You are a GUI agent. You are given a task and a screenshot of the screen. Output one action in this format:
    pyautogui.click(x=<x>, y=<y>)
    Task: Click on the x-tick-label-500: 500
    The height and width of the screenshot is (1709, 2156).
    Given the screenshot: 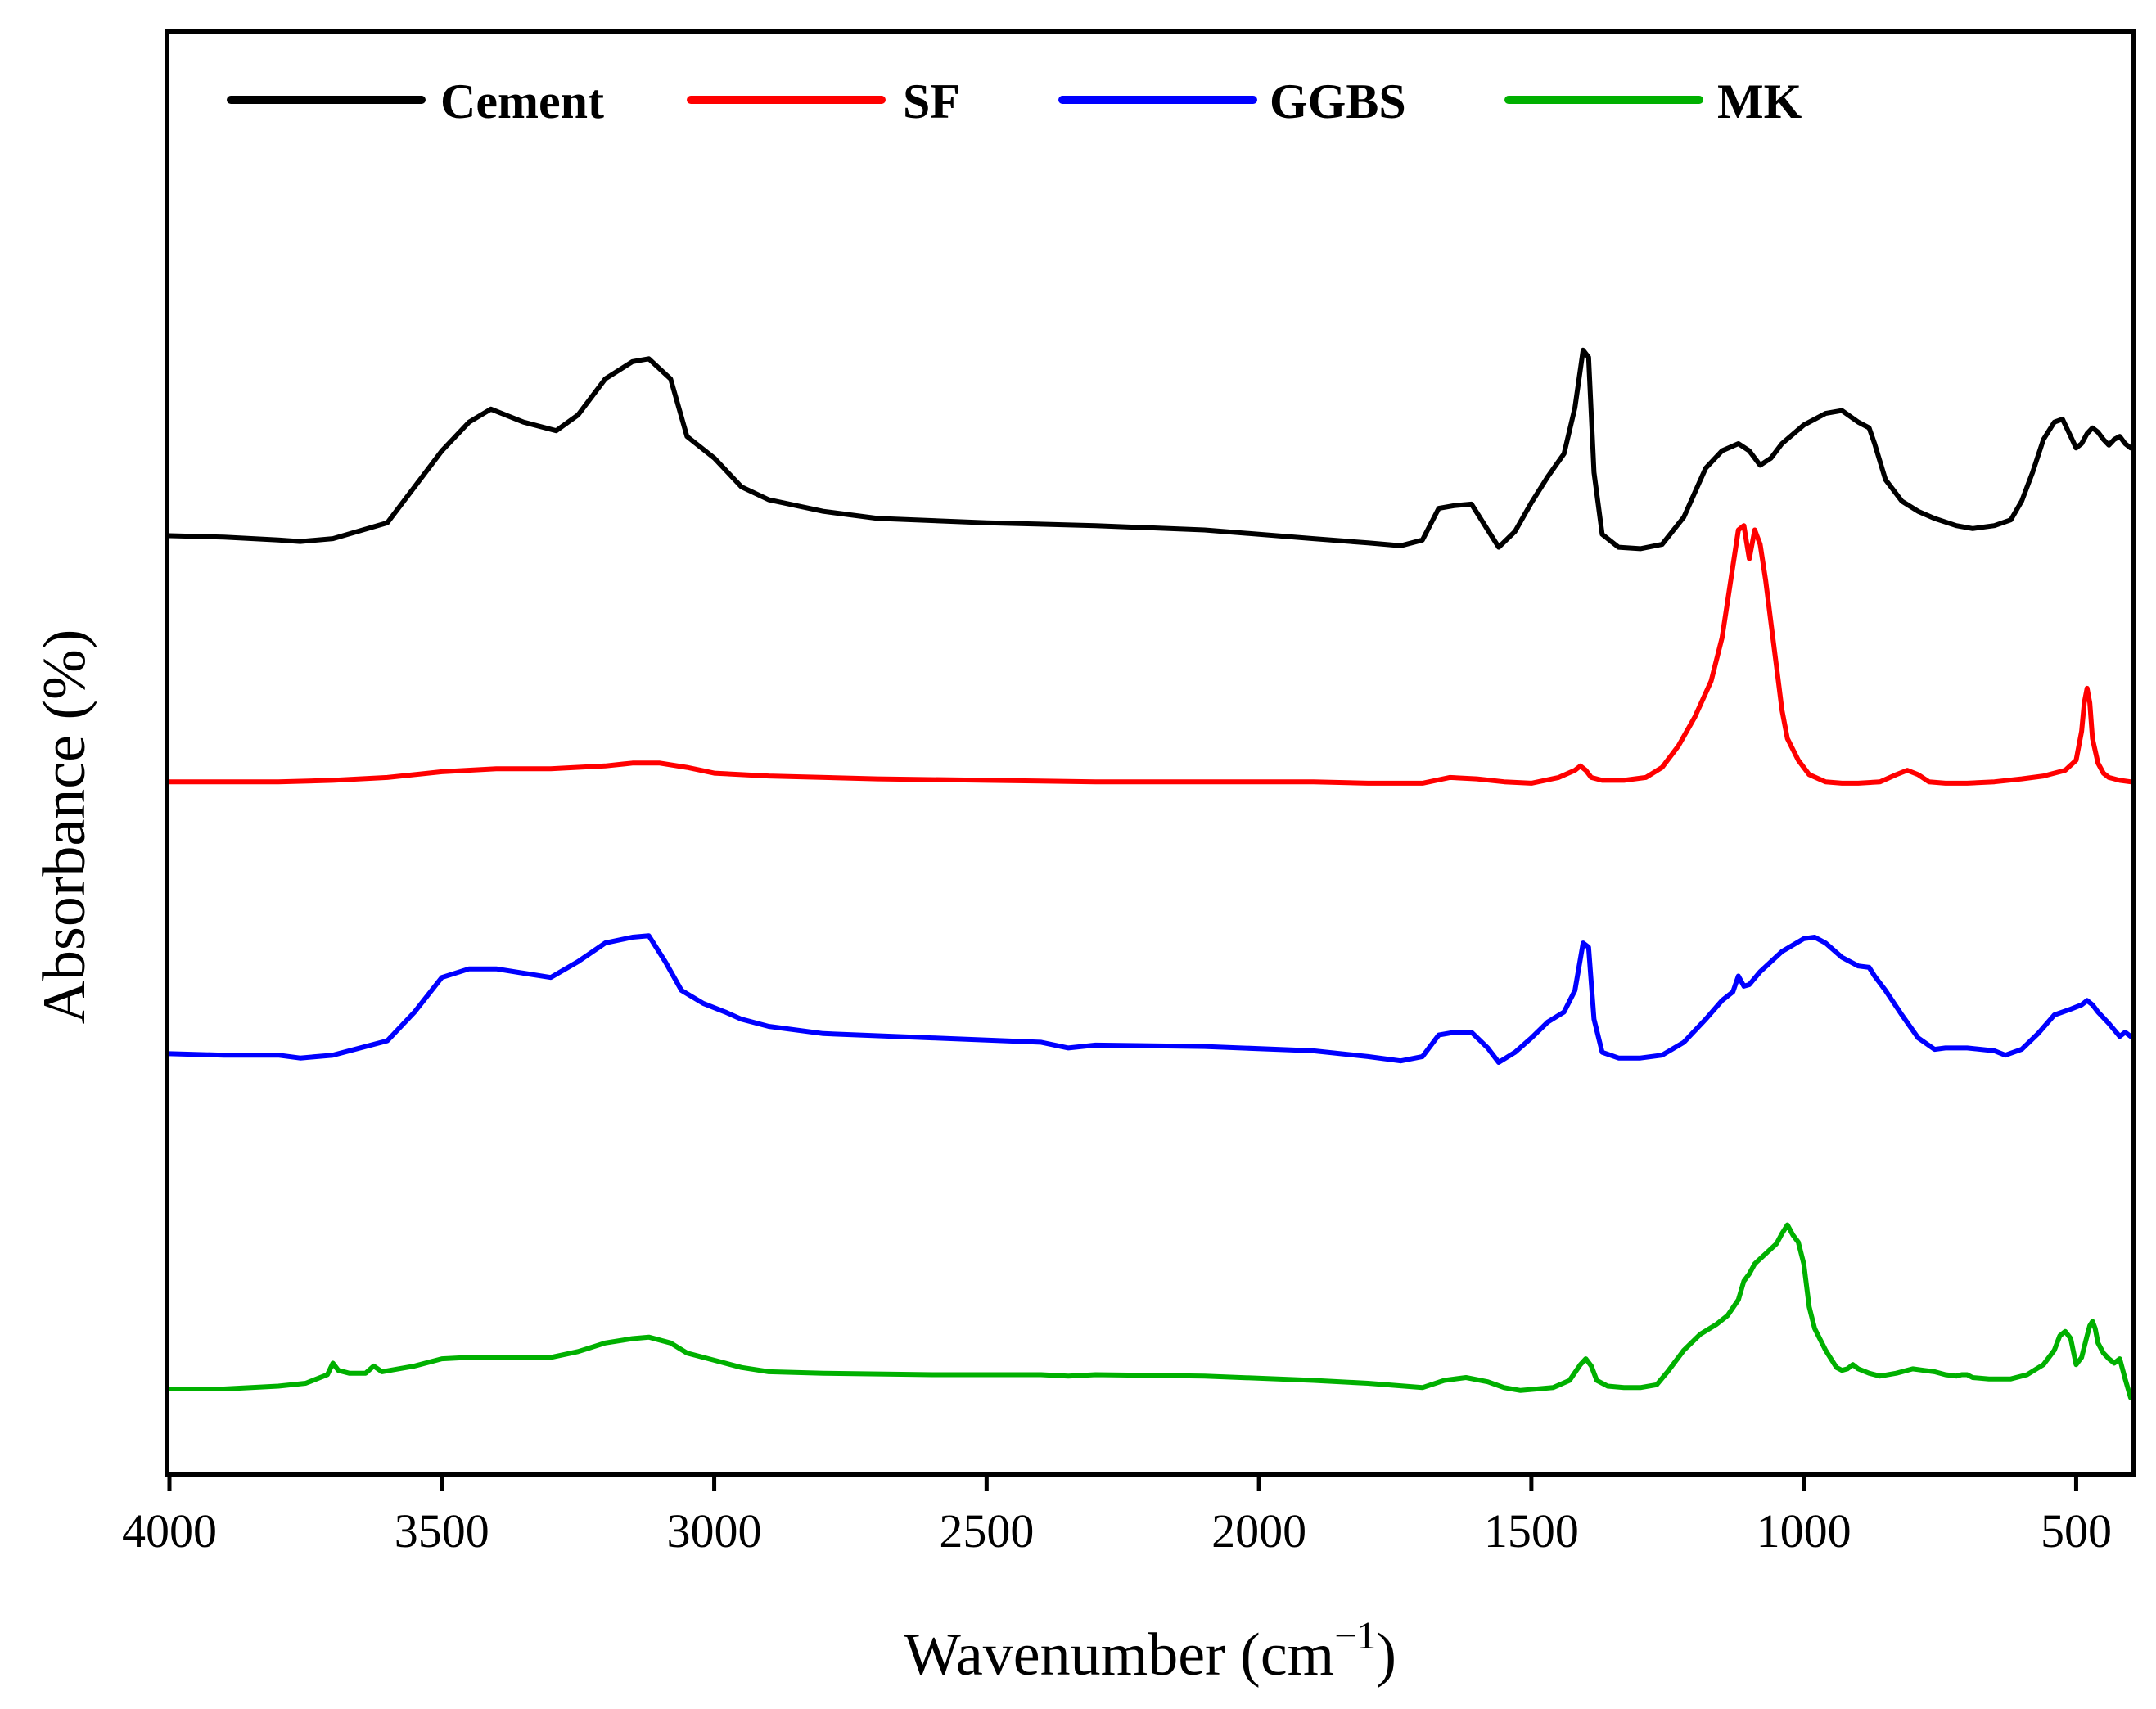 What is the action you would take?
    pyautogui.click(x=2076, y=1531)
    